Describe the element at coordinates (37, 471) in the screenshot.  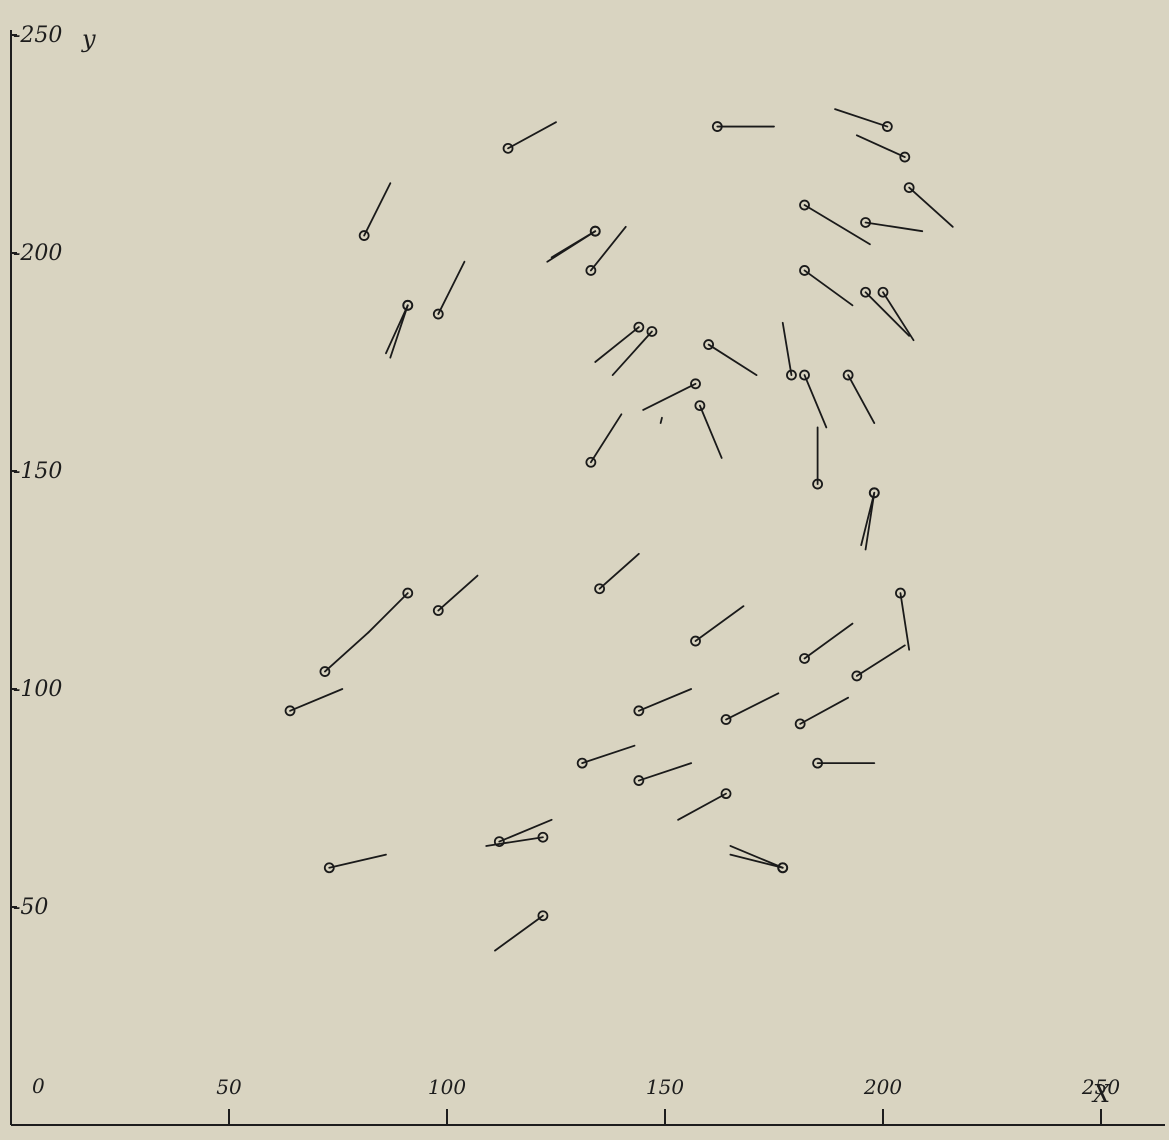
I see `y-tick-label: -150` at that location.